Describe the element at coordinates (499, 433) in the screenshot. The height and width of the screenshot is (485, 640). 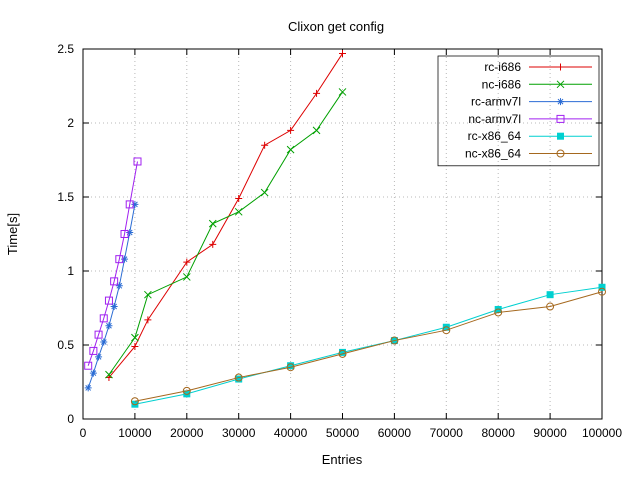
I see `x-tick-label: 80000` at that location.